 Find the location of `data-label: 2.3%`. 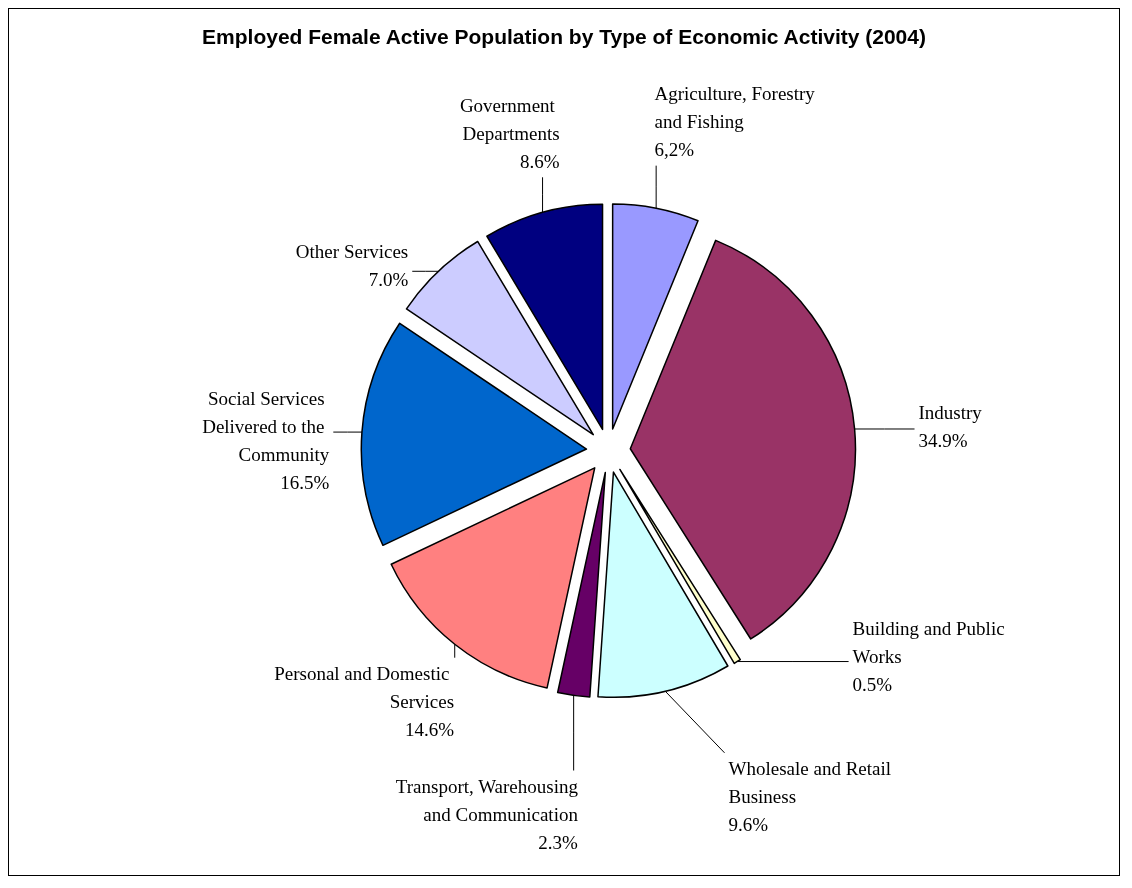

data-label: 2.3% is located at coordinates (558, 843).